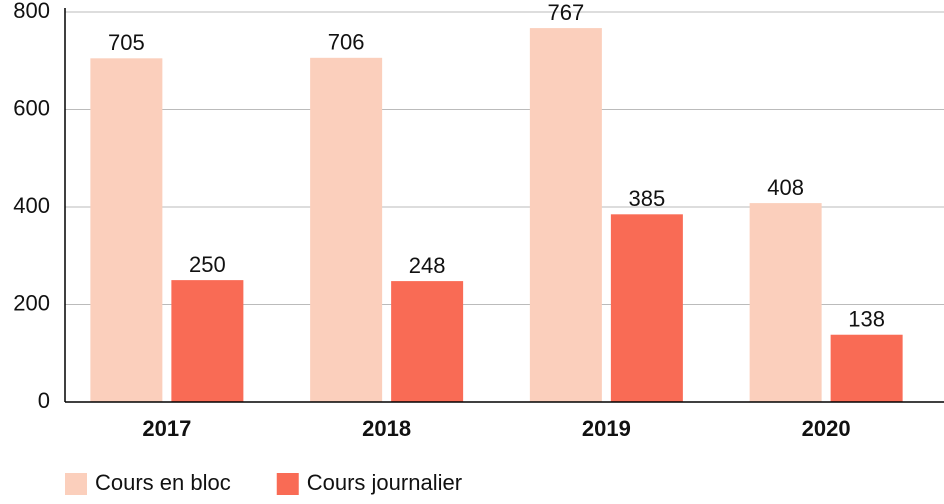  Describe the element at coordinates (346, 42) in the screenshot. I see `data-label: 706` at that location.